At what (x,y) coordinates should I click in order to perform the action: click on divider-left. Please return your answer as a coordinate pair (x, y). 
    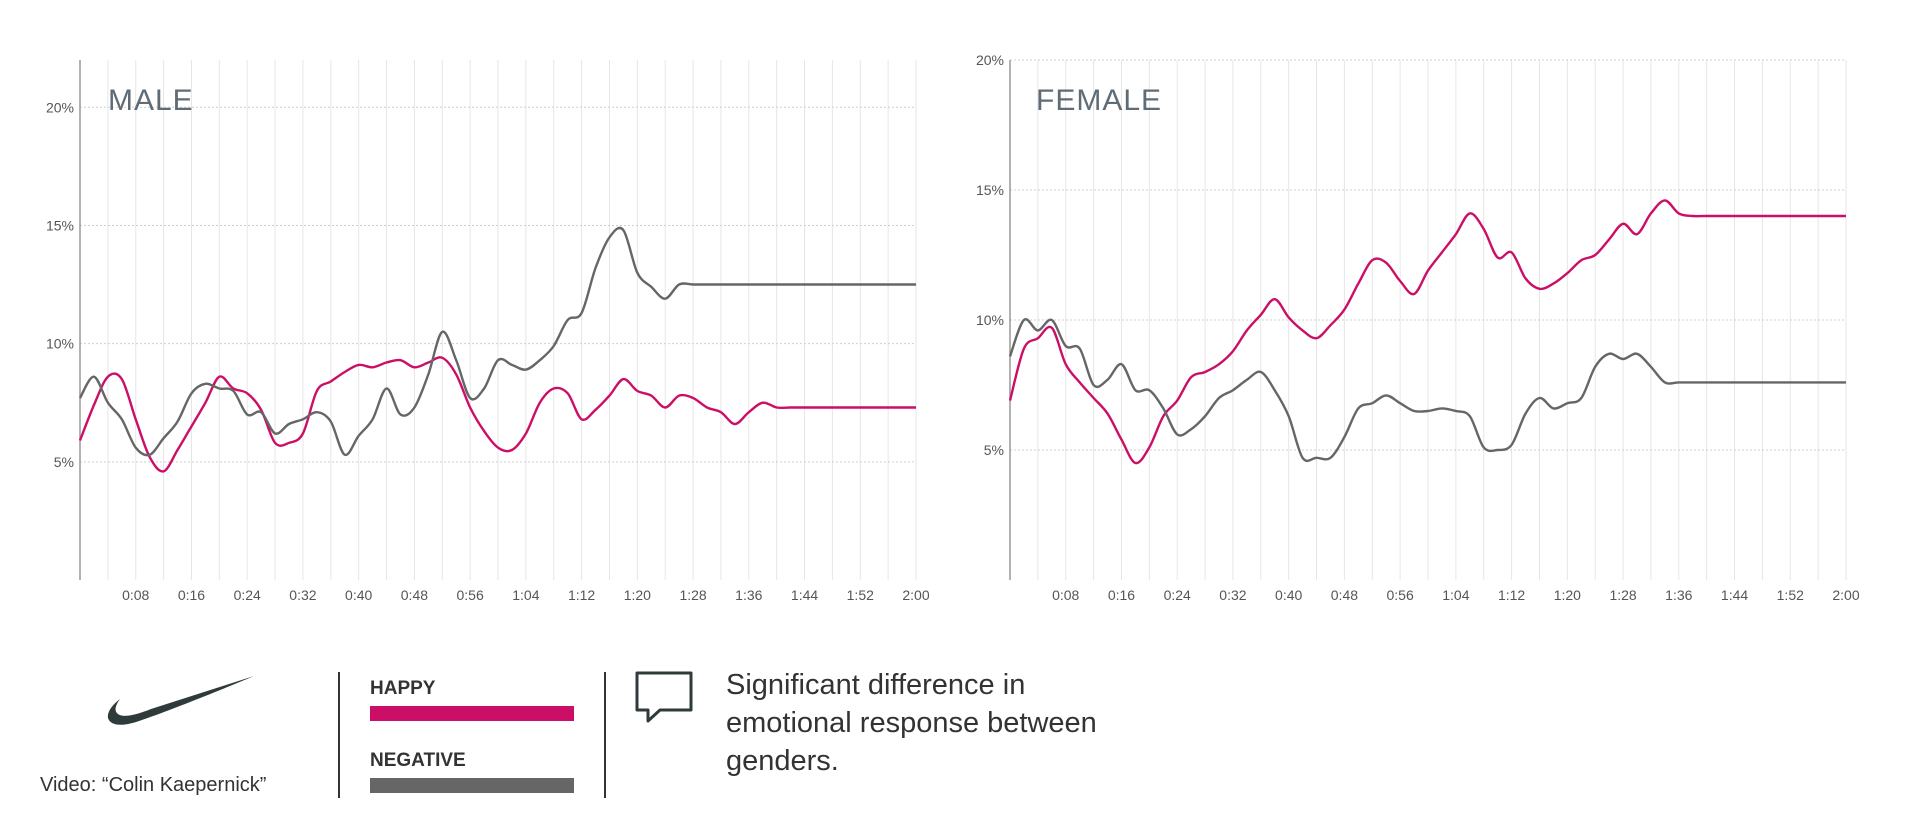
    Looking at the image, I should click on (339, 735).